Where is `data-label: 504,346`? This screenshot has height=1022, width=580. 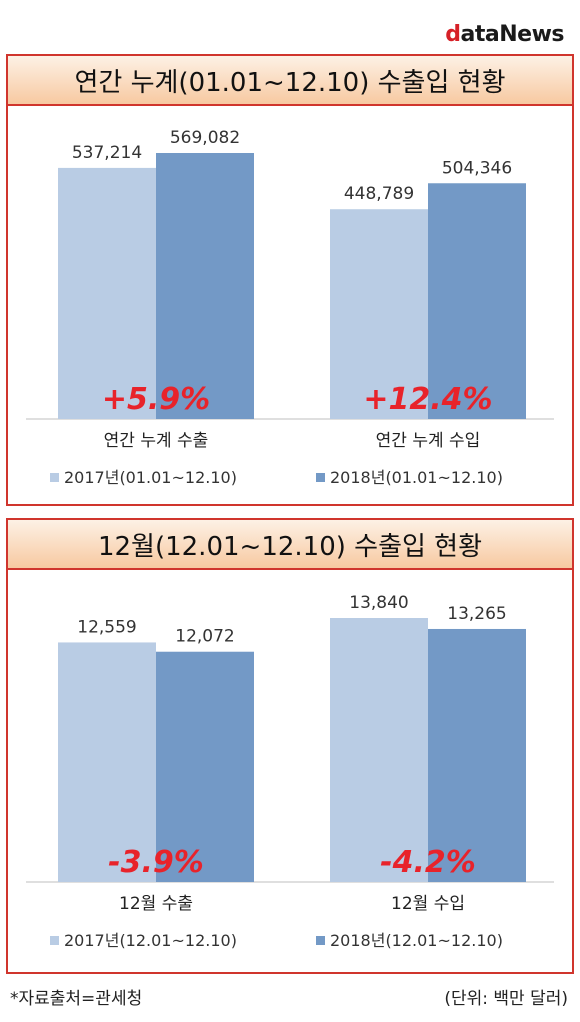
data-label: 504,346 is located at coordinates (477, 168).